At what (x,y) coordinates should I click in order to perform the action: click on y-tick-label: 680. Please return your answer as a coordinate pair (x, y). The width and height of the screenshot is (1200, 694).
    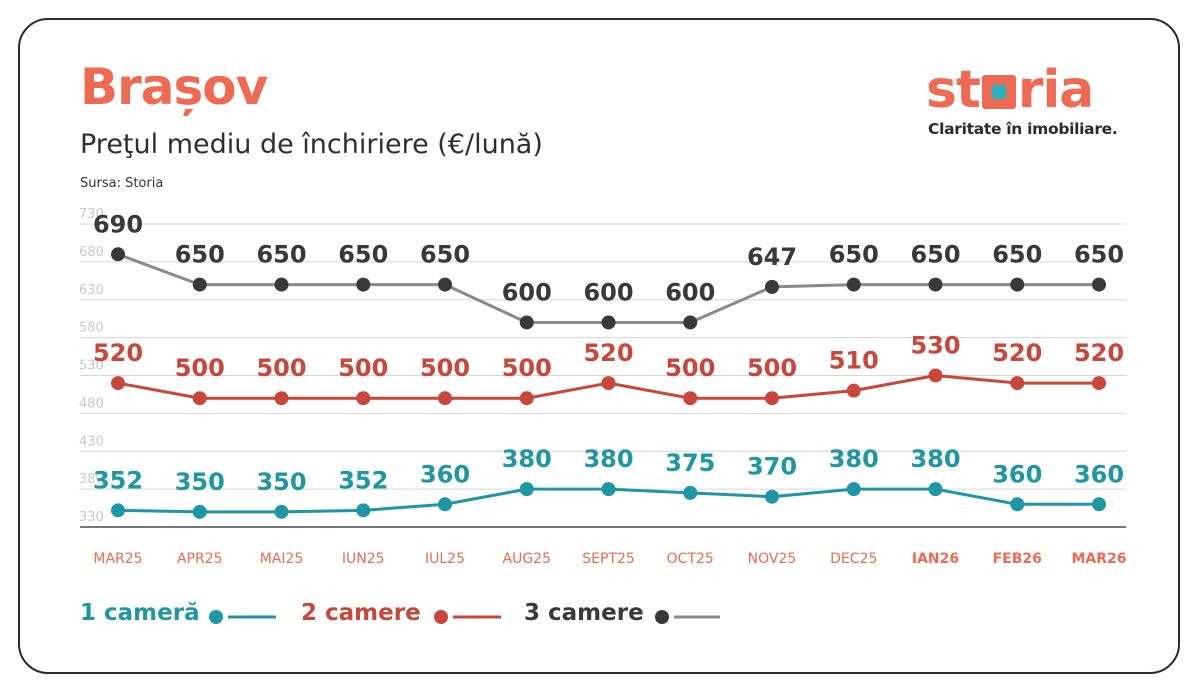
    Looking at the image, I should click on (91, 252).